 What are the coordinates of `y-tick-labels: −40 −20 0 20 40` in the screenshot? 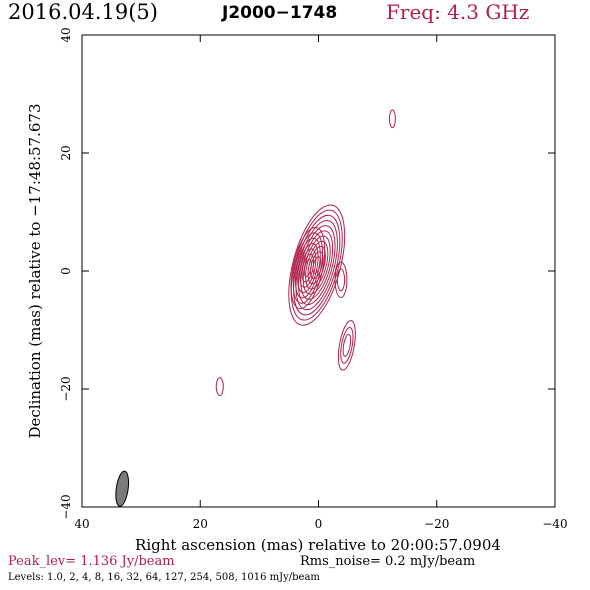 It's located at (66, 273).